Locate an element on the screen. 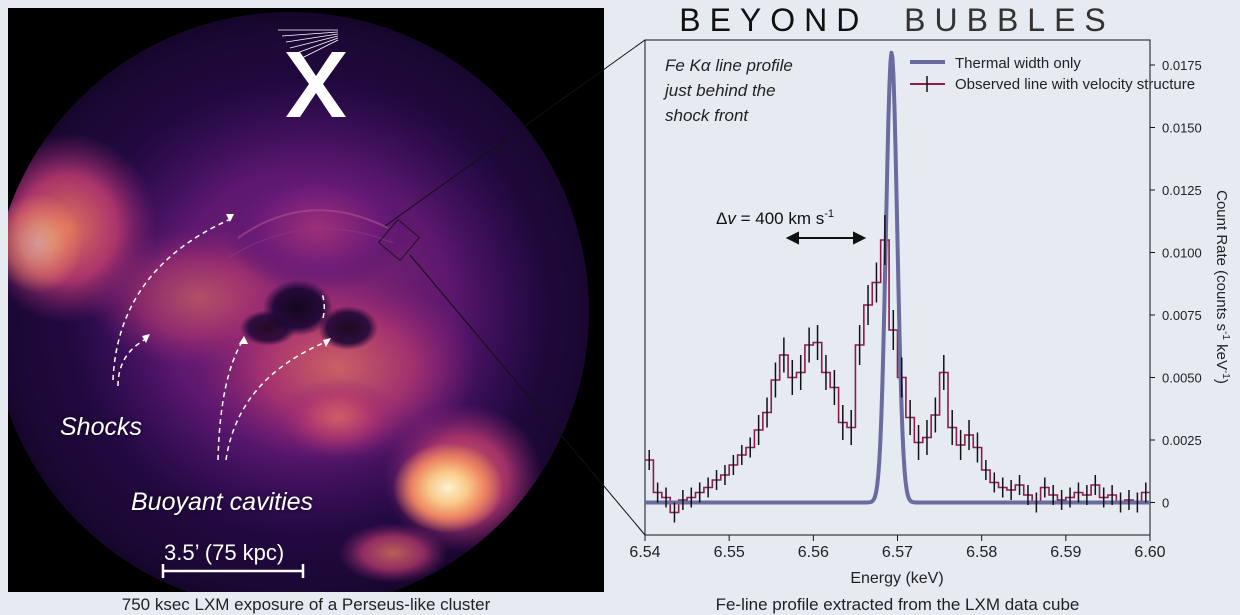  y-tick-label: 0.0050 is located at coordinates (1182, 378).